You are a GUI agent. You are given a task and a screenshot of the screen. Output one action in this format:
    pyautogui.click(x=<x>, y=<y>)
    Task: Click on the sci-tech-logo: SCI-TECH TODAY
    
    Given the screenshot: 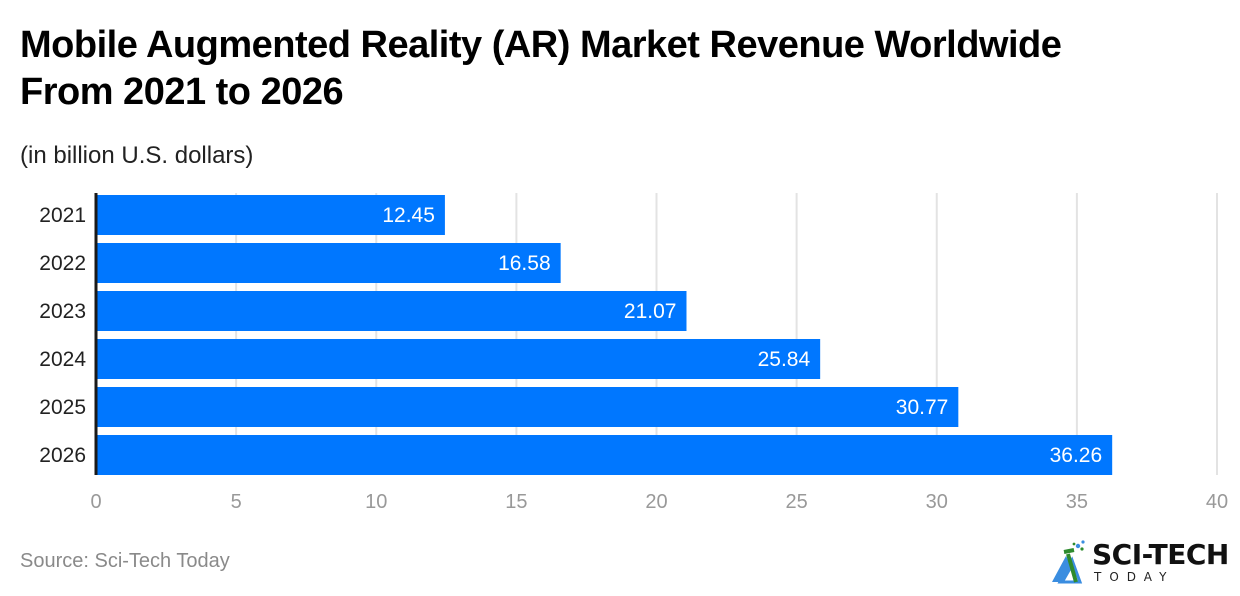 What is the action you would take?
    pyautogui.click(x=1140, y=562)
    